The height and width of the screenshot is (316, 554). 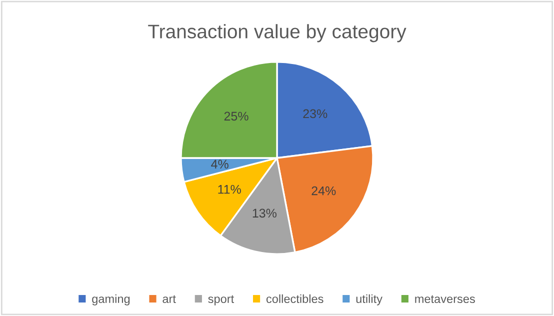 I want to click on legend-label: metaverses, so click(x=445, y=299).